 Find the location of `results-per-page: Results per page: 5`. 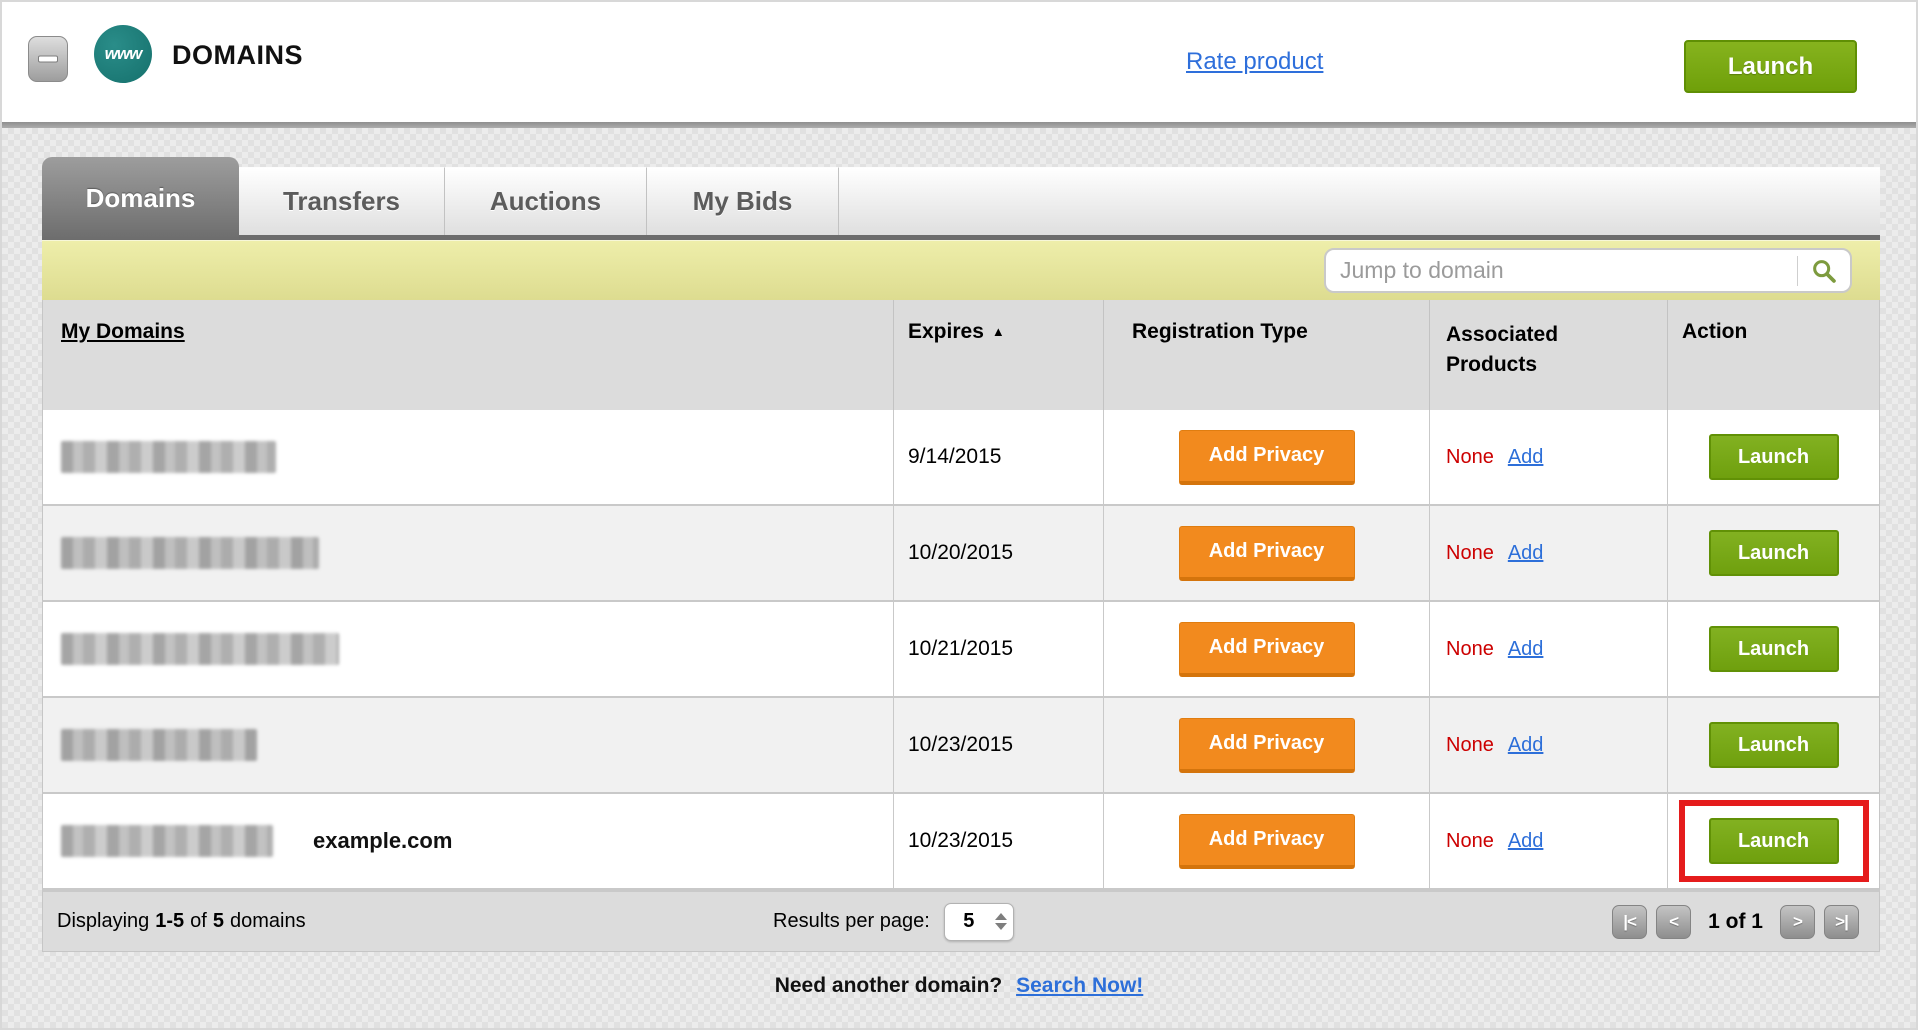

results-per-page: Results per page: 5 is located at coordinates (893, 921).